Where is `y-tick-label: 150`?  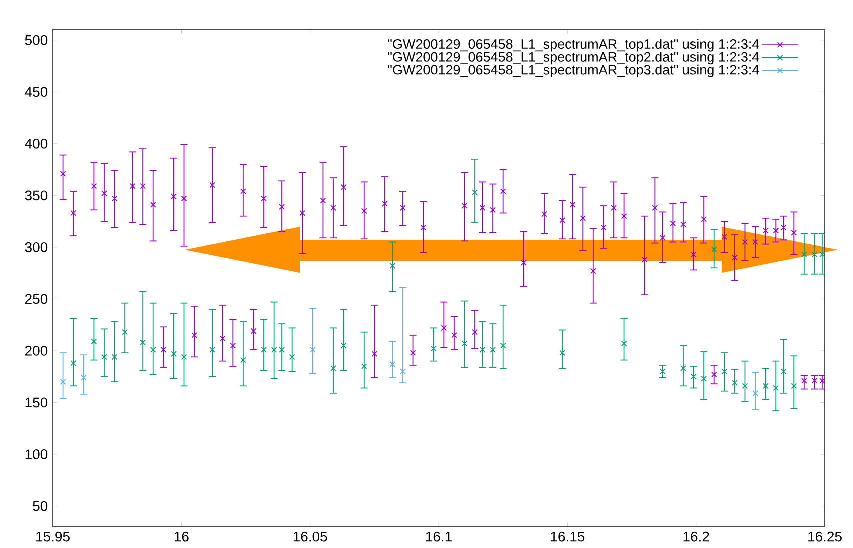
y-tick-label: 150 is located at coordinates (37, 403).